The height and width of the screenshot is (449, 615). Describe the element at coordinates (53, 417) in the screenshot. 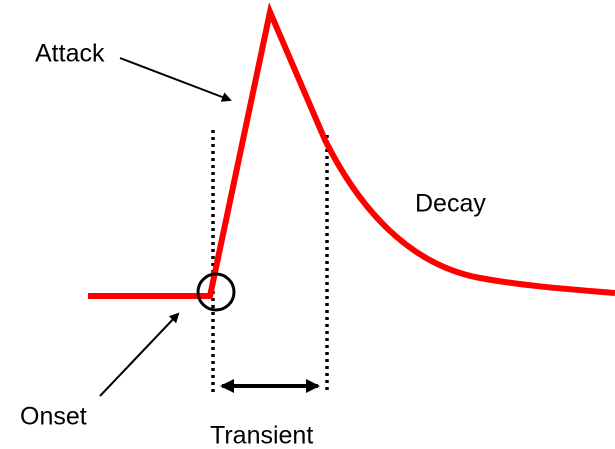

I see `onset-label: Onset` at that location.